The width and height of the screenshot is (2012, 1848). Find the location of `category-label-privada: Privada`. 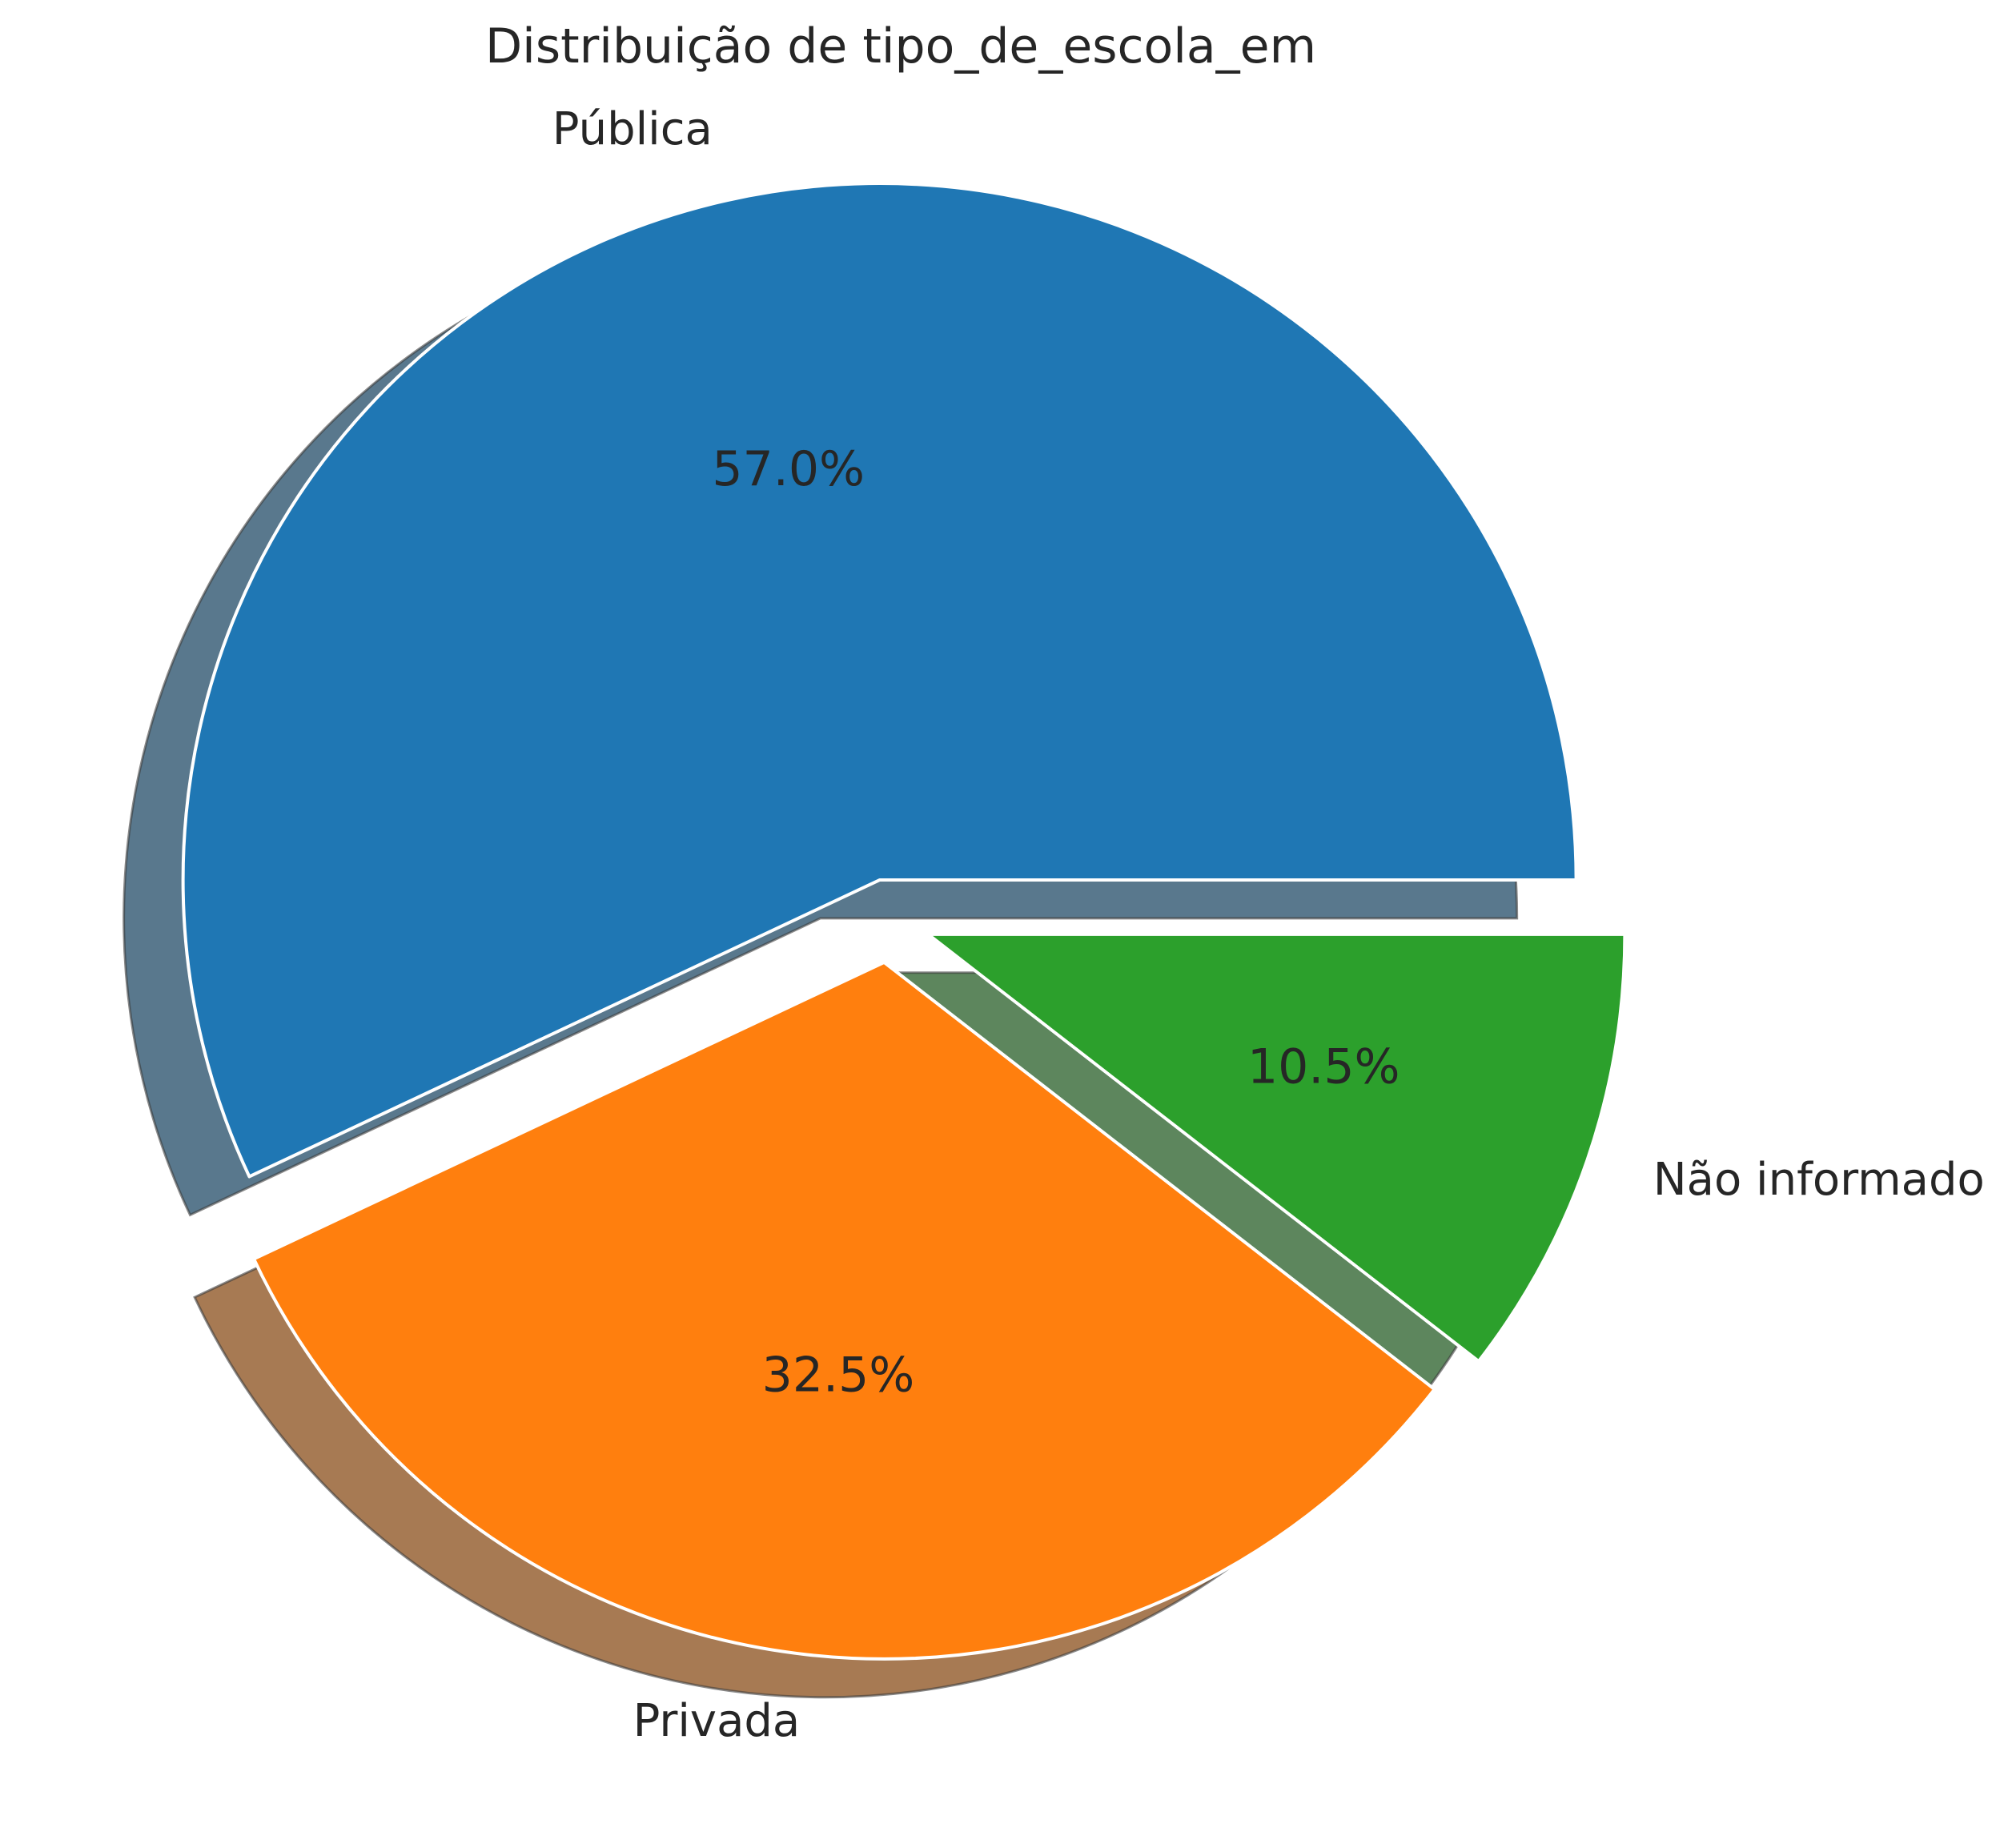

category-label-privada: Privada is located at coordinates (717, 1721).